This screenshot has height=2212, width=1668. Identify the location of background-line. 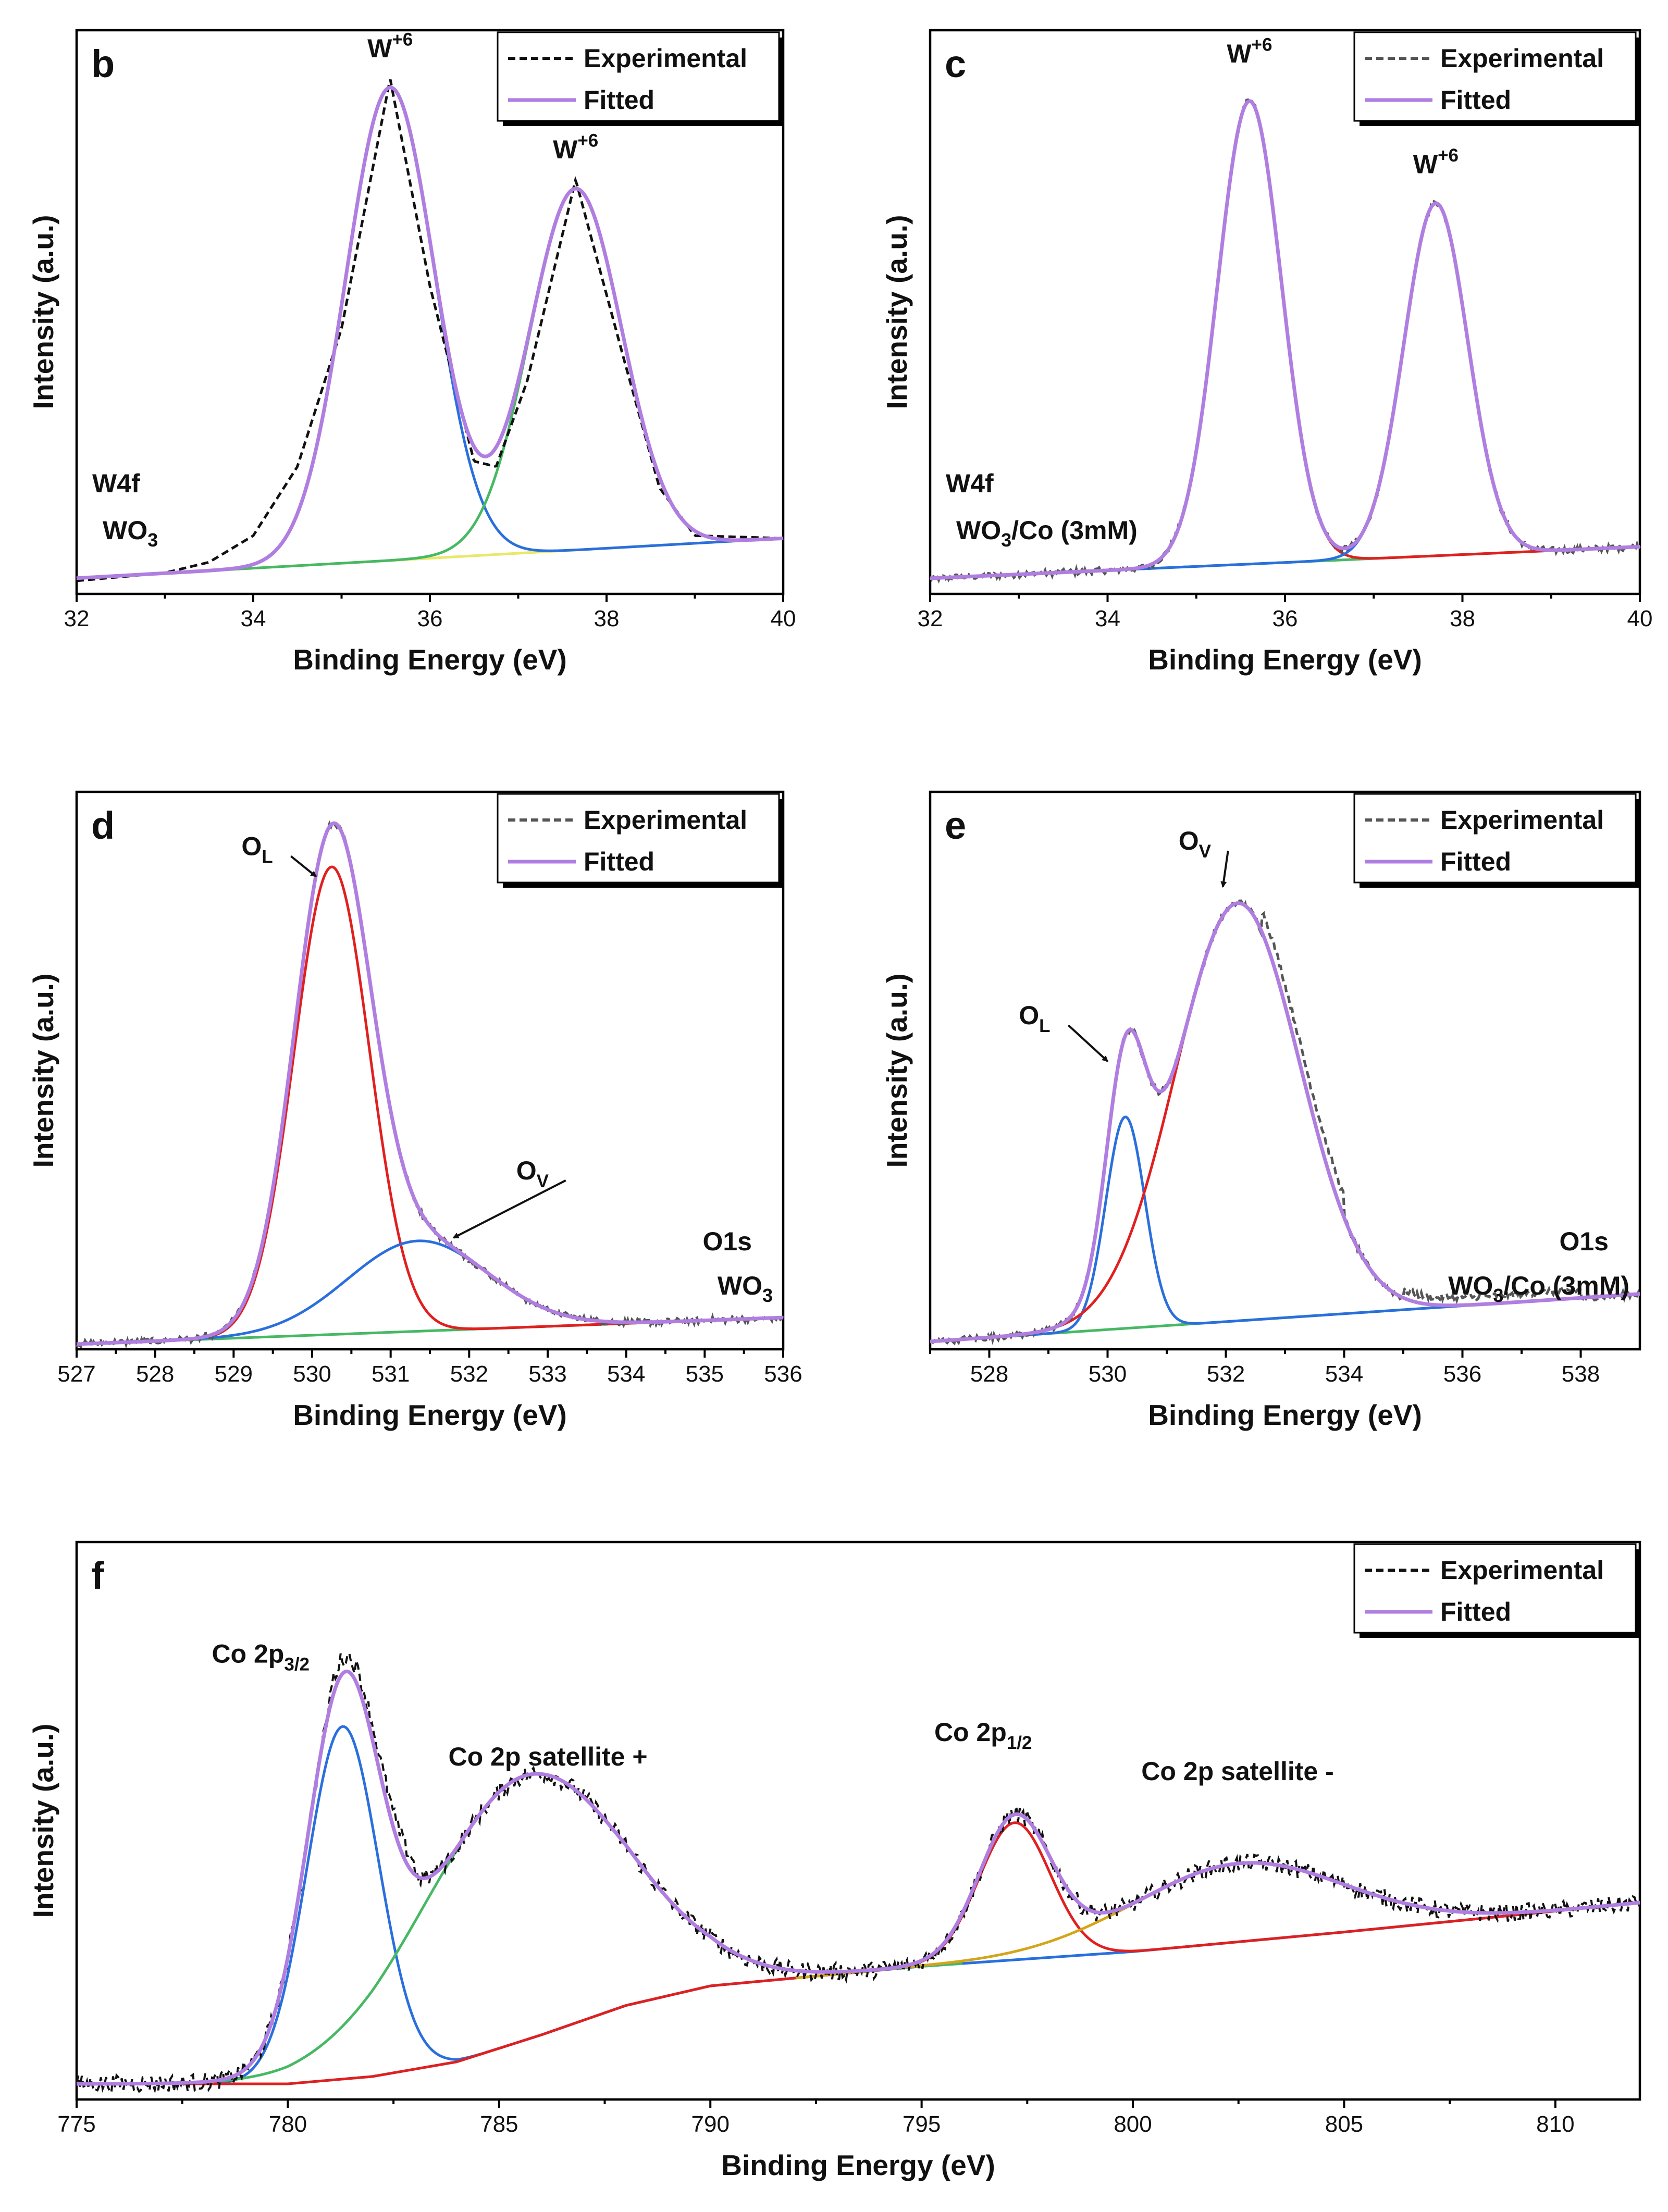
(858, 1993).